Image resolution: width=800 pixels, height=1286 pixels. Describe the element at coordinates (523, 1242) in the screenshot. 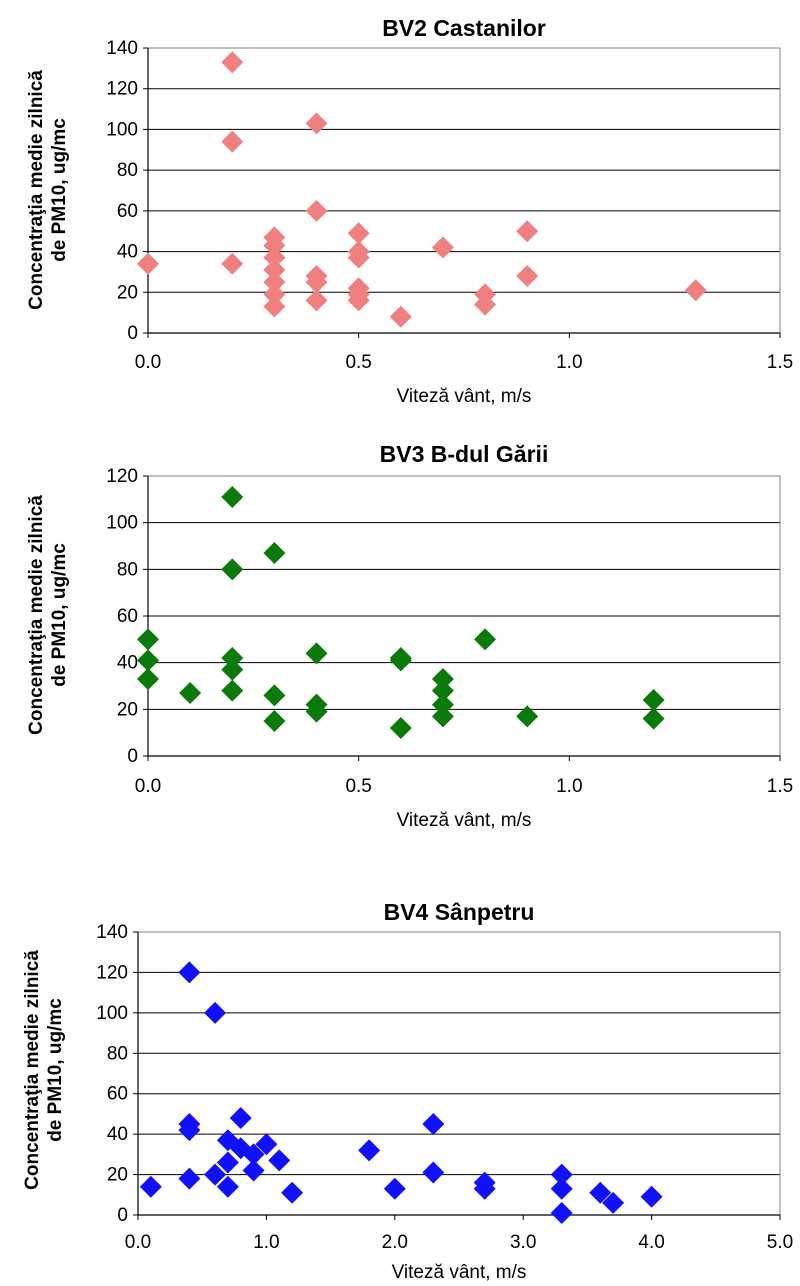

I see `x-tick-label: 3.0` at that location.